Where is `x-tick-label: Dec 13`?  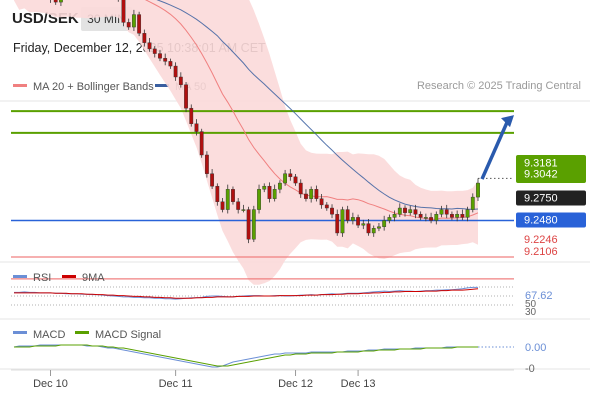
x-tick-label: Dec 13 is located at coordinates (358, 384).